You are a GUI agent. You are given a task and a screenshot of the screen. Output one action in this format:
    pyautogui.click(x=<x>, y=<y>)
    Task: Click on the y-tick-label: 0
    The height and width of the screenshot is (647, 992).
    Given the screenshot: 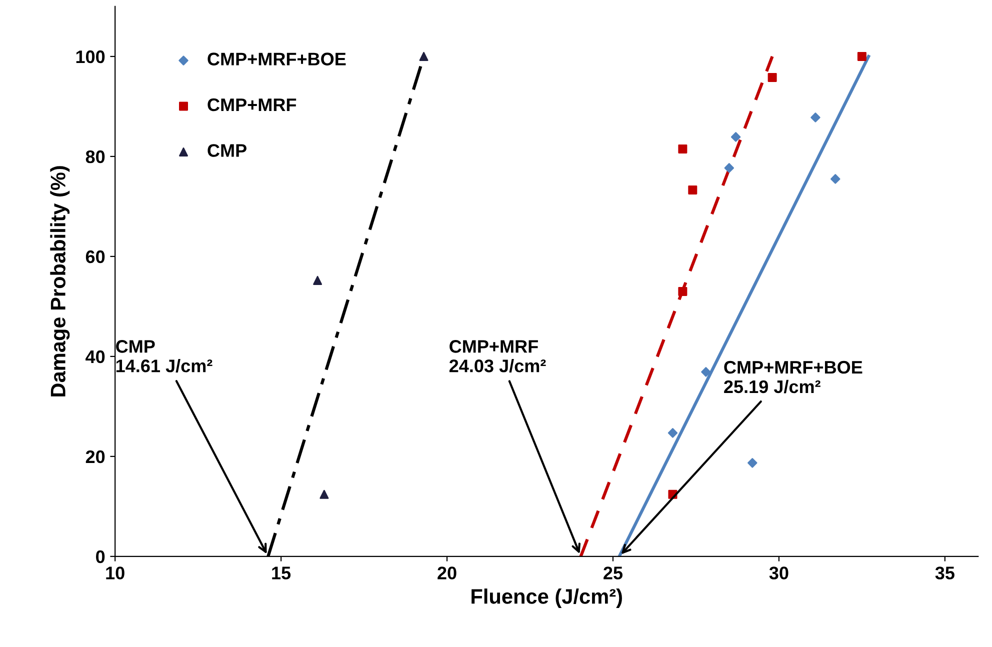 What is the action you would take?
    pyautogui.click(x=100, y=557)
    